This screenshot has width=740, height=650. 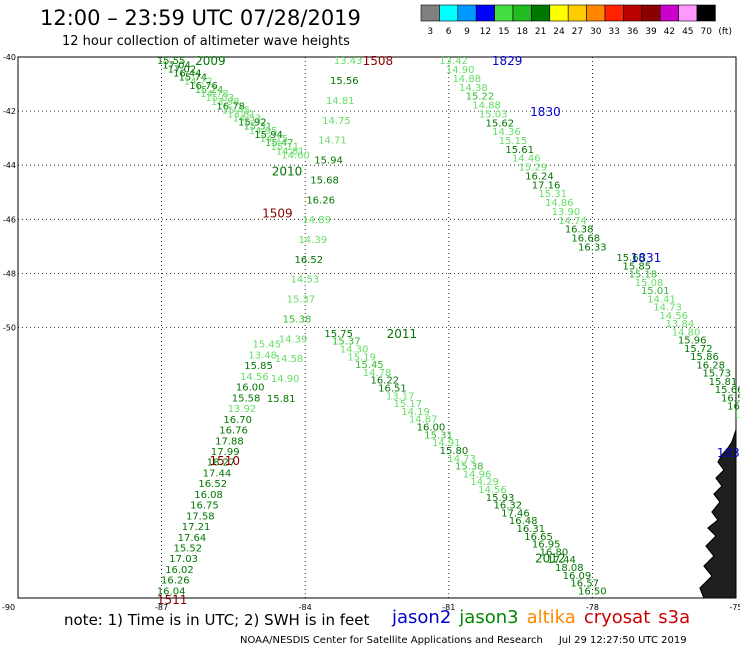 I want to click on wave-height-label: 15.66, so click(x=727, y=390).